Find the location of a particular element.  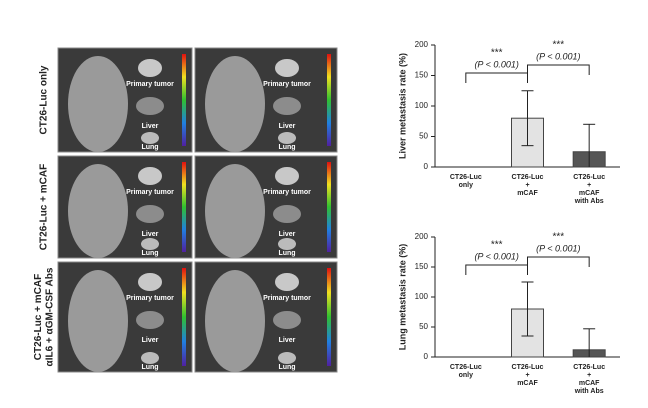

row-label: CT26-Luc only is located at coordinates (44, 99).